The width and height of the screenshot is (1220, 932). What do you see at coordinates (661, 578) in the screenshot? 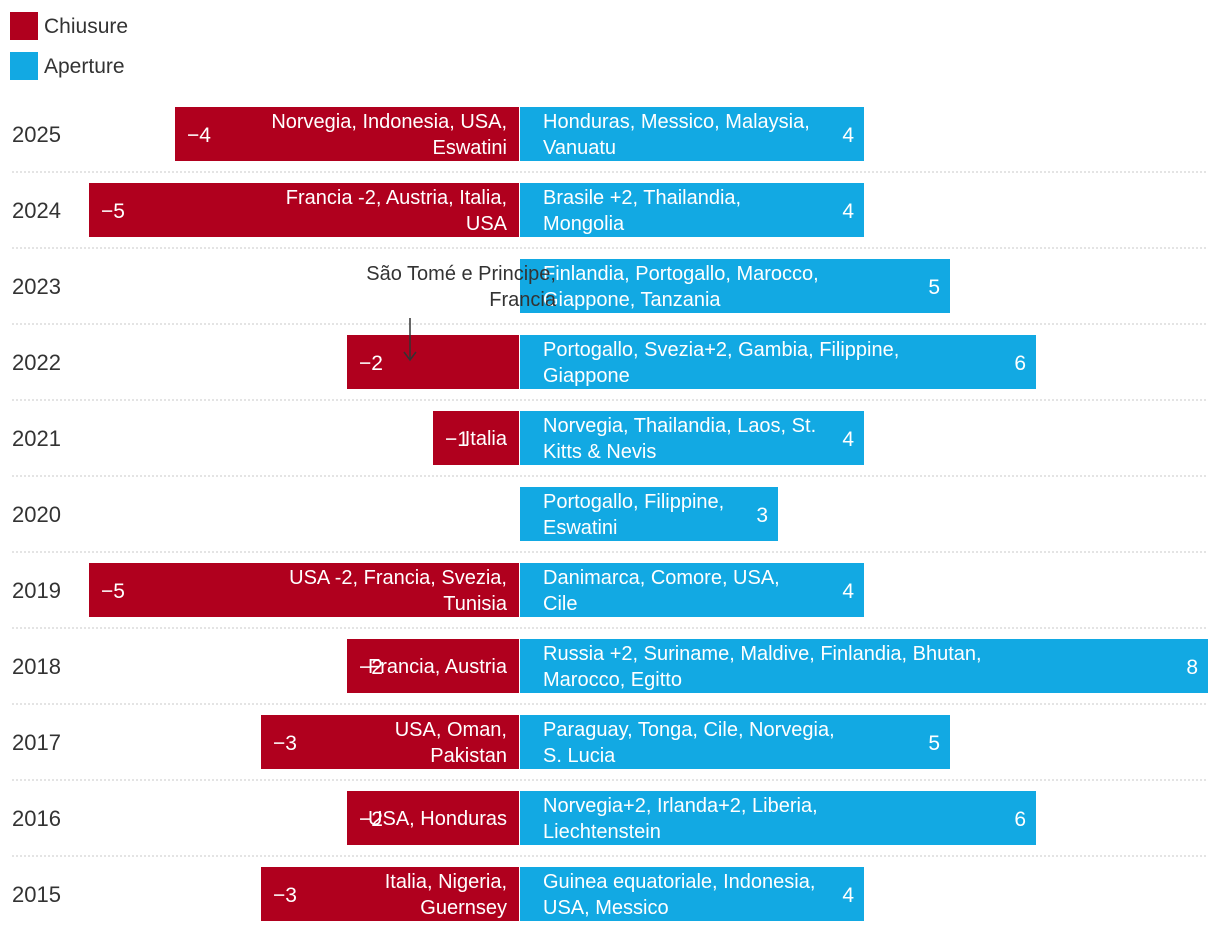
I see `openings-countries-label: Danimarca, Comore, USA,` at bounding box center [661, 578].